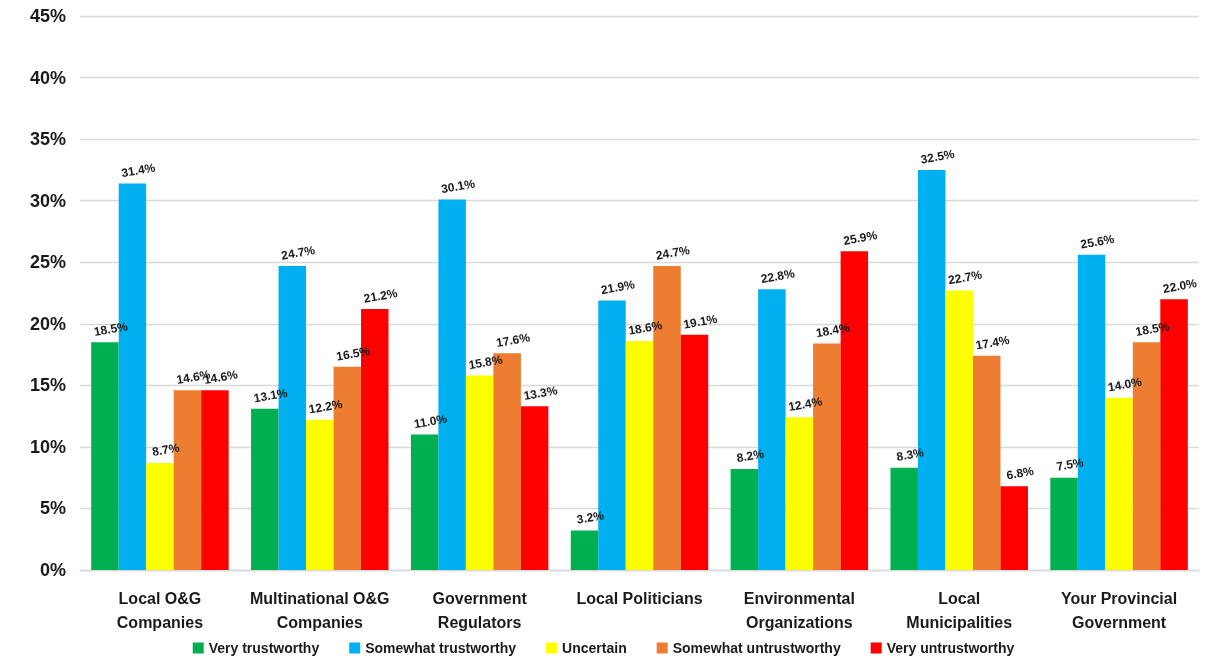  Describe the element at coordinates (325, 406) in the screenshot. I see `data-label: 12.2%` at that location.